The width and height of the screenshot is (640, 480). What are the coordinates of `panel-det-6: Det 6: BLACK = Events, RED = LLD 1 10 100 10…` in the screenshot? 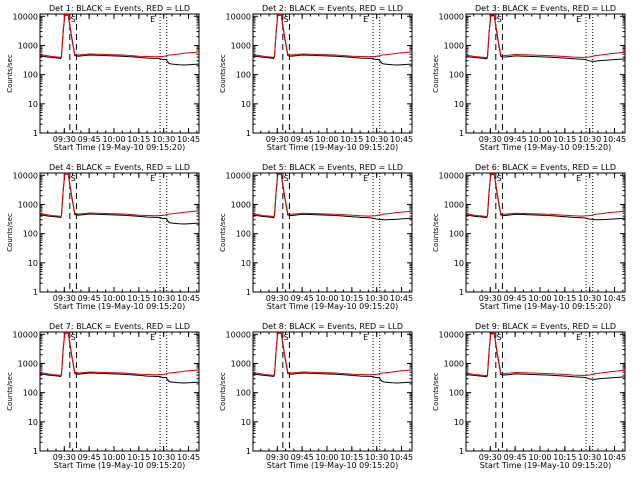 It's located at (529, 237).